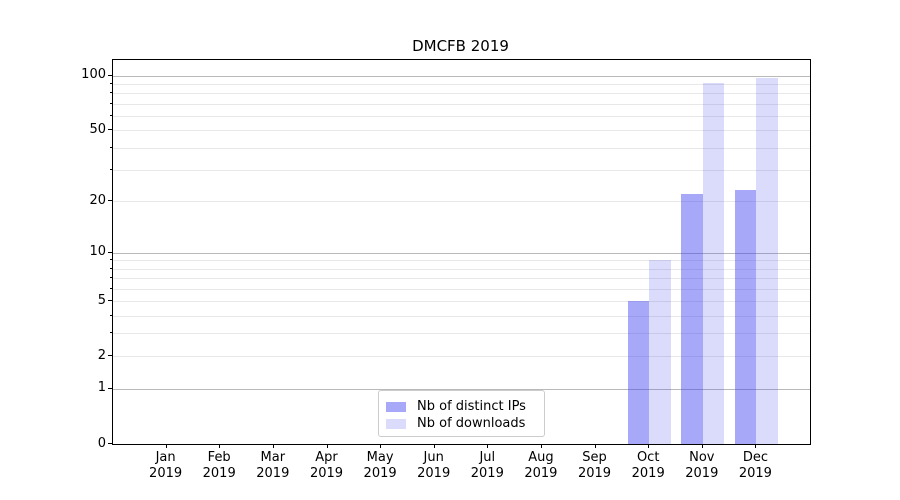  I want to click on xtick-mark-dec, so click(756, 446).